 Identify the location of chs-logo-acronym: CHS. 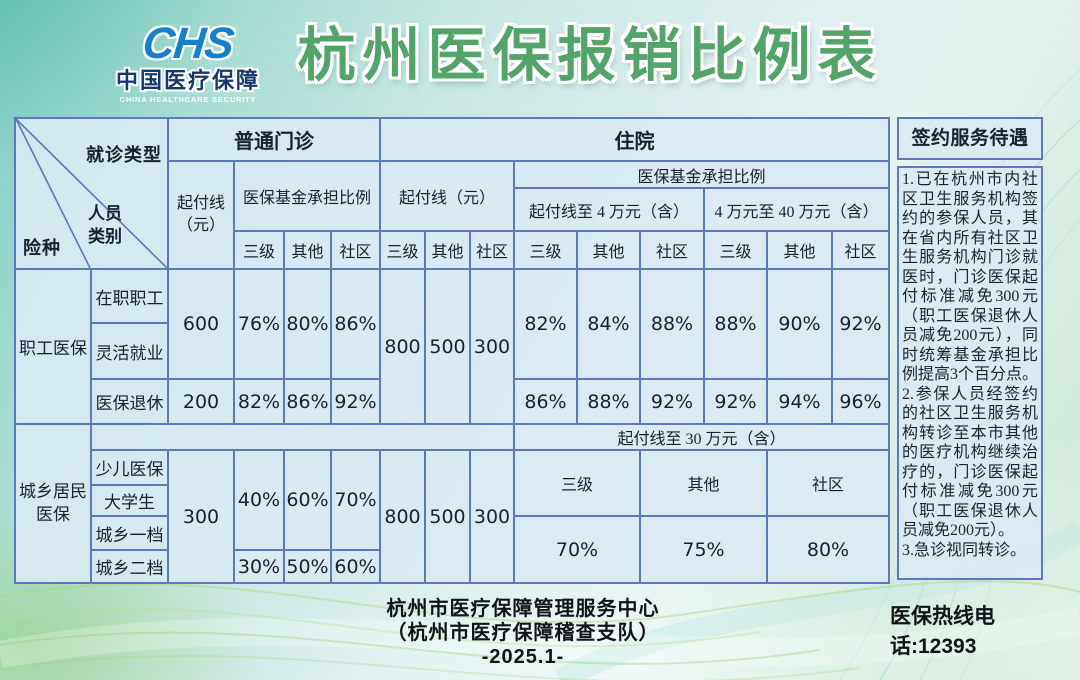
(188, 43).